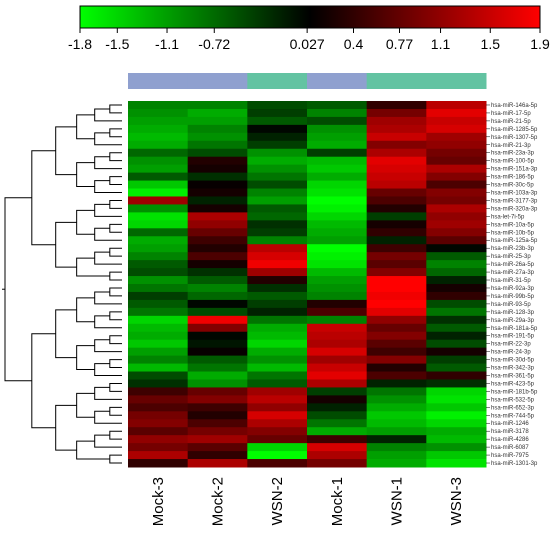 This screenshot has height=545, width=550. What do you see at coordinates (310, 17) in the screenshot?
I see `color-scale-bar` at bounding box center [310, 17].